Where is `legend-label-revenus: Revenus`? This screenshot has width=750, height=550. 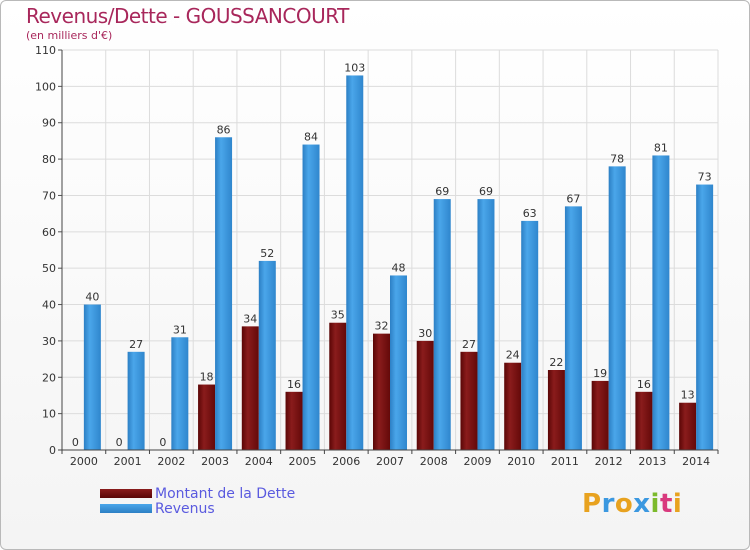 legend-label-revenus: Revenus is located at coordinates (185, 508).